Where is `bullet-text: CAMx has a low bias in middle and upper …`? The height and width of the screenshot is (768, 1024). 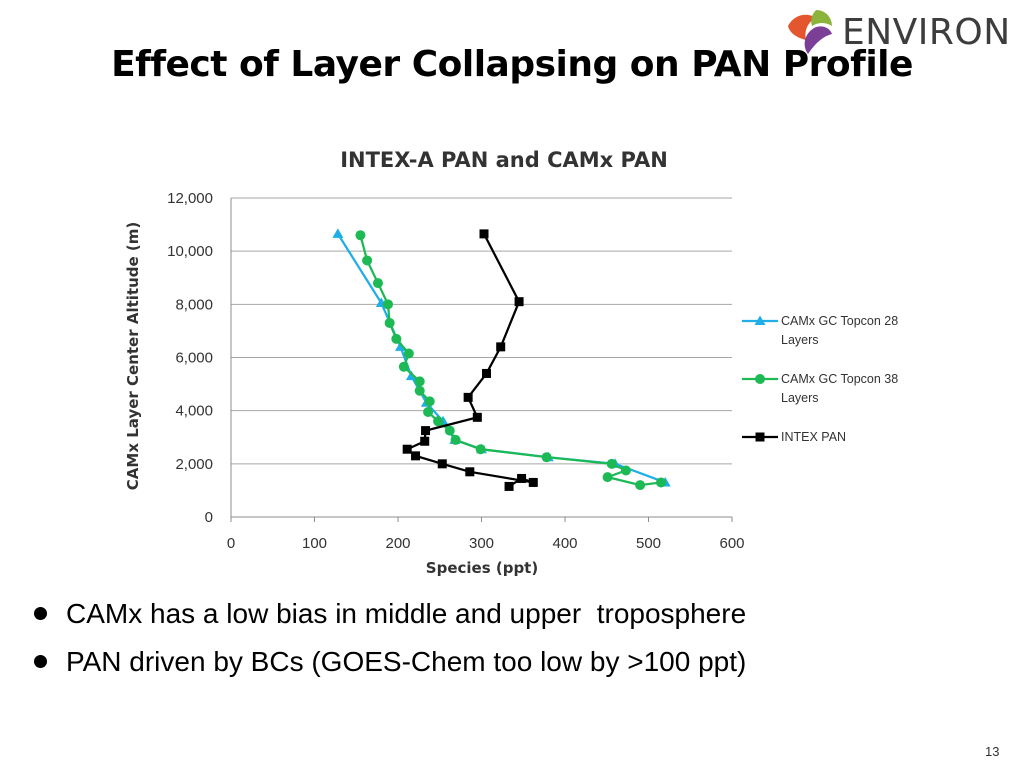
bullet-text: CAMx has a low bias in middle and upper … is located at coordinates (406, 613).